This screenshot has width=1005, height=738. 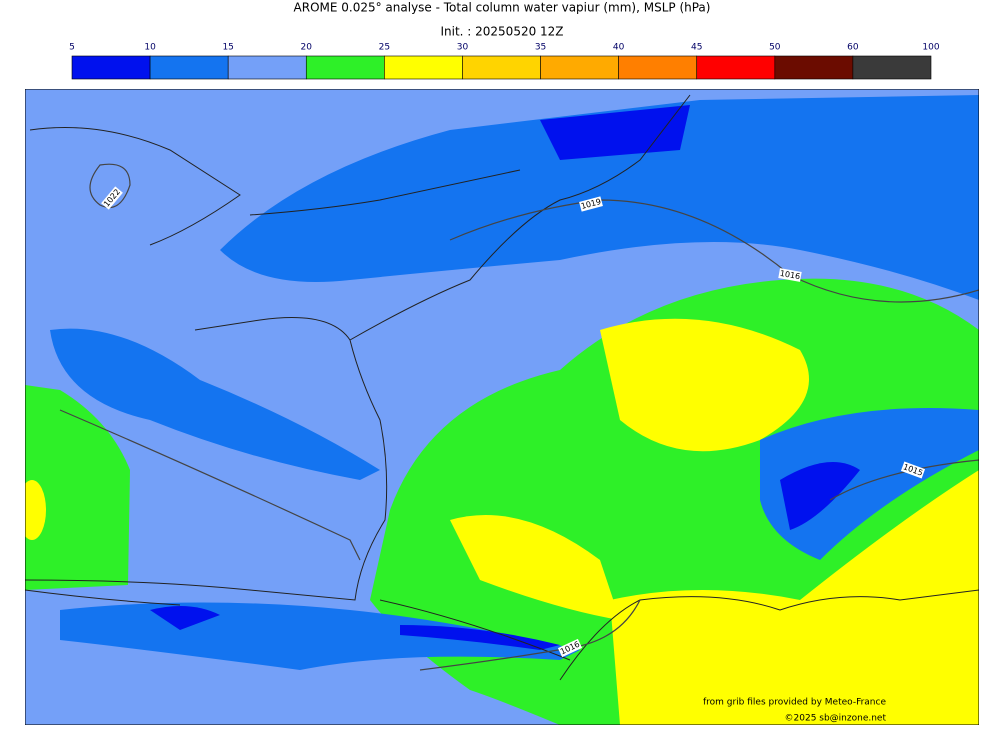 What do you see at coordinates (72, 48) in the screenshot?
I see `colorbar-tick-label: 5` at bounding box center [72, 48].